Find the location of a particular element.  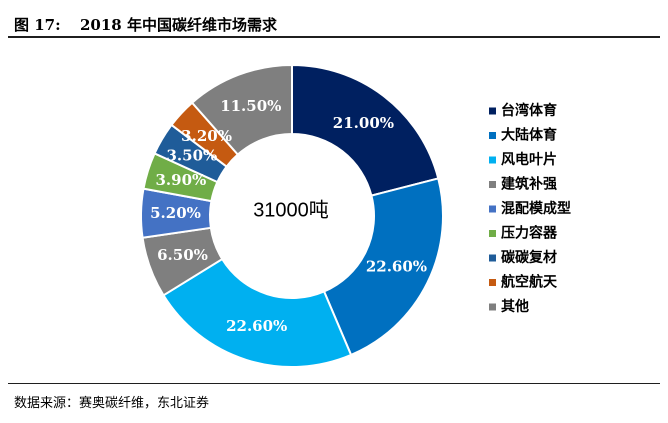

figure-number: 图 17: is located at coordinates (37, 25).